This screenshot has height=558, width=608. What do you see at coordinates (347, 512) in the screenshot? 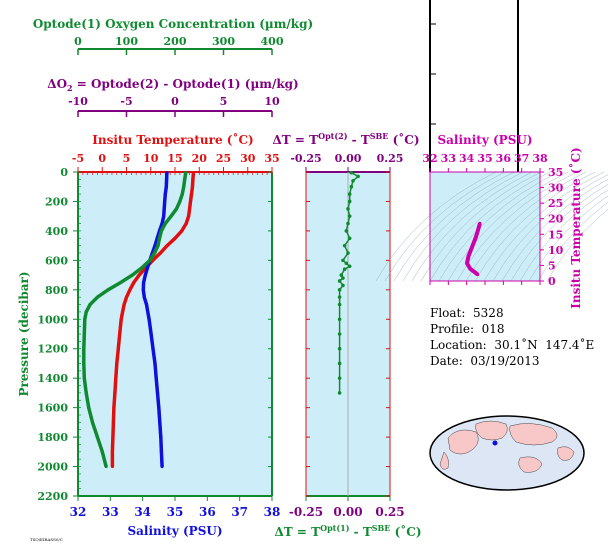
I see `delta-t1-tick-label: 0.00` at bounding box center [347, 512].